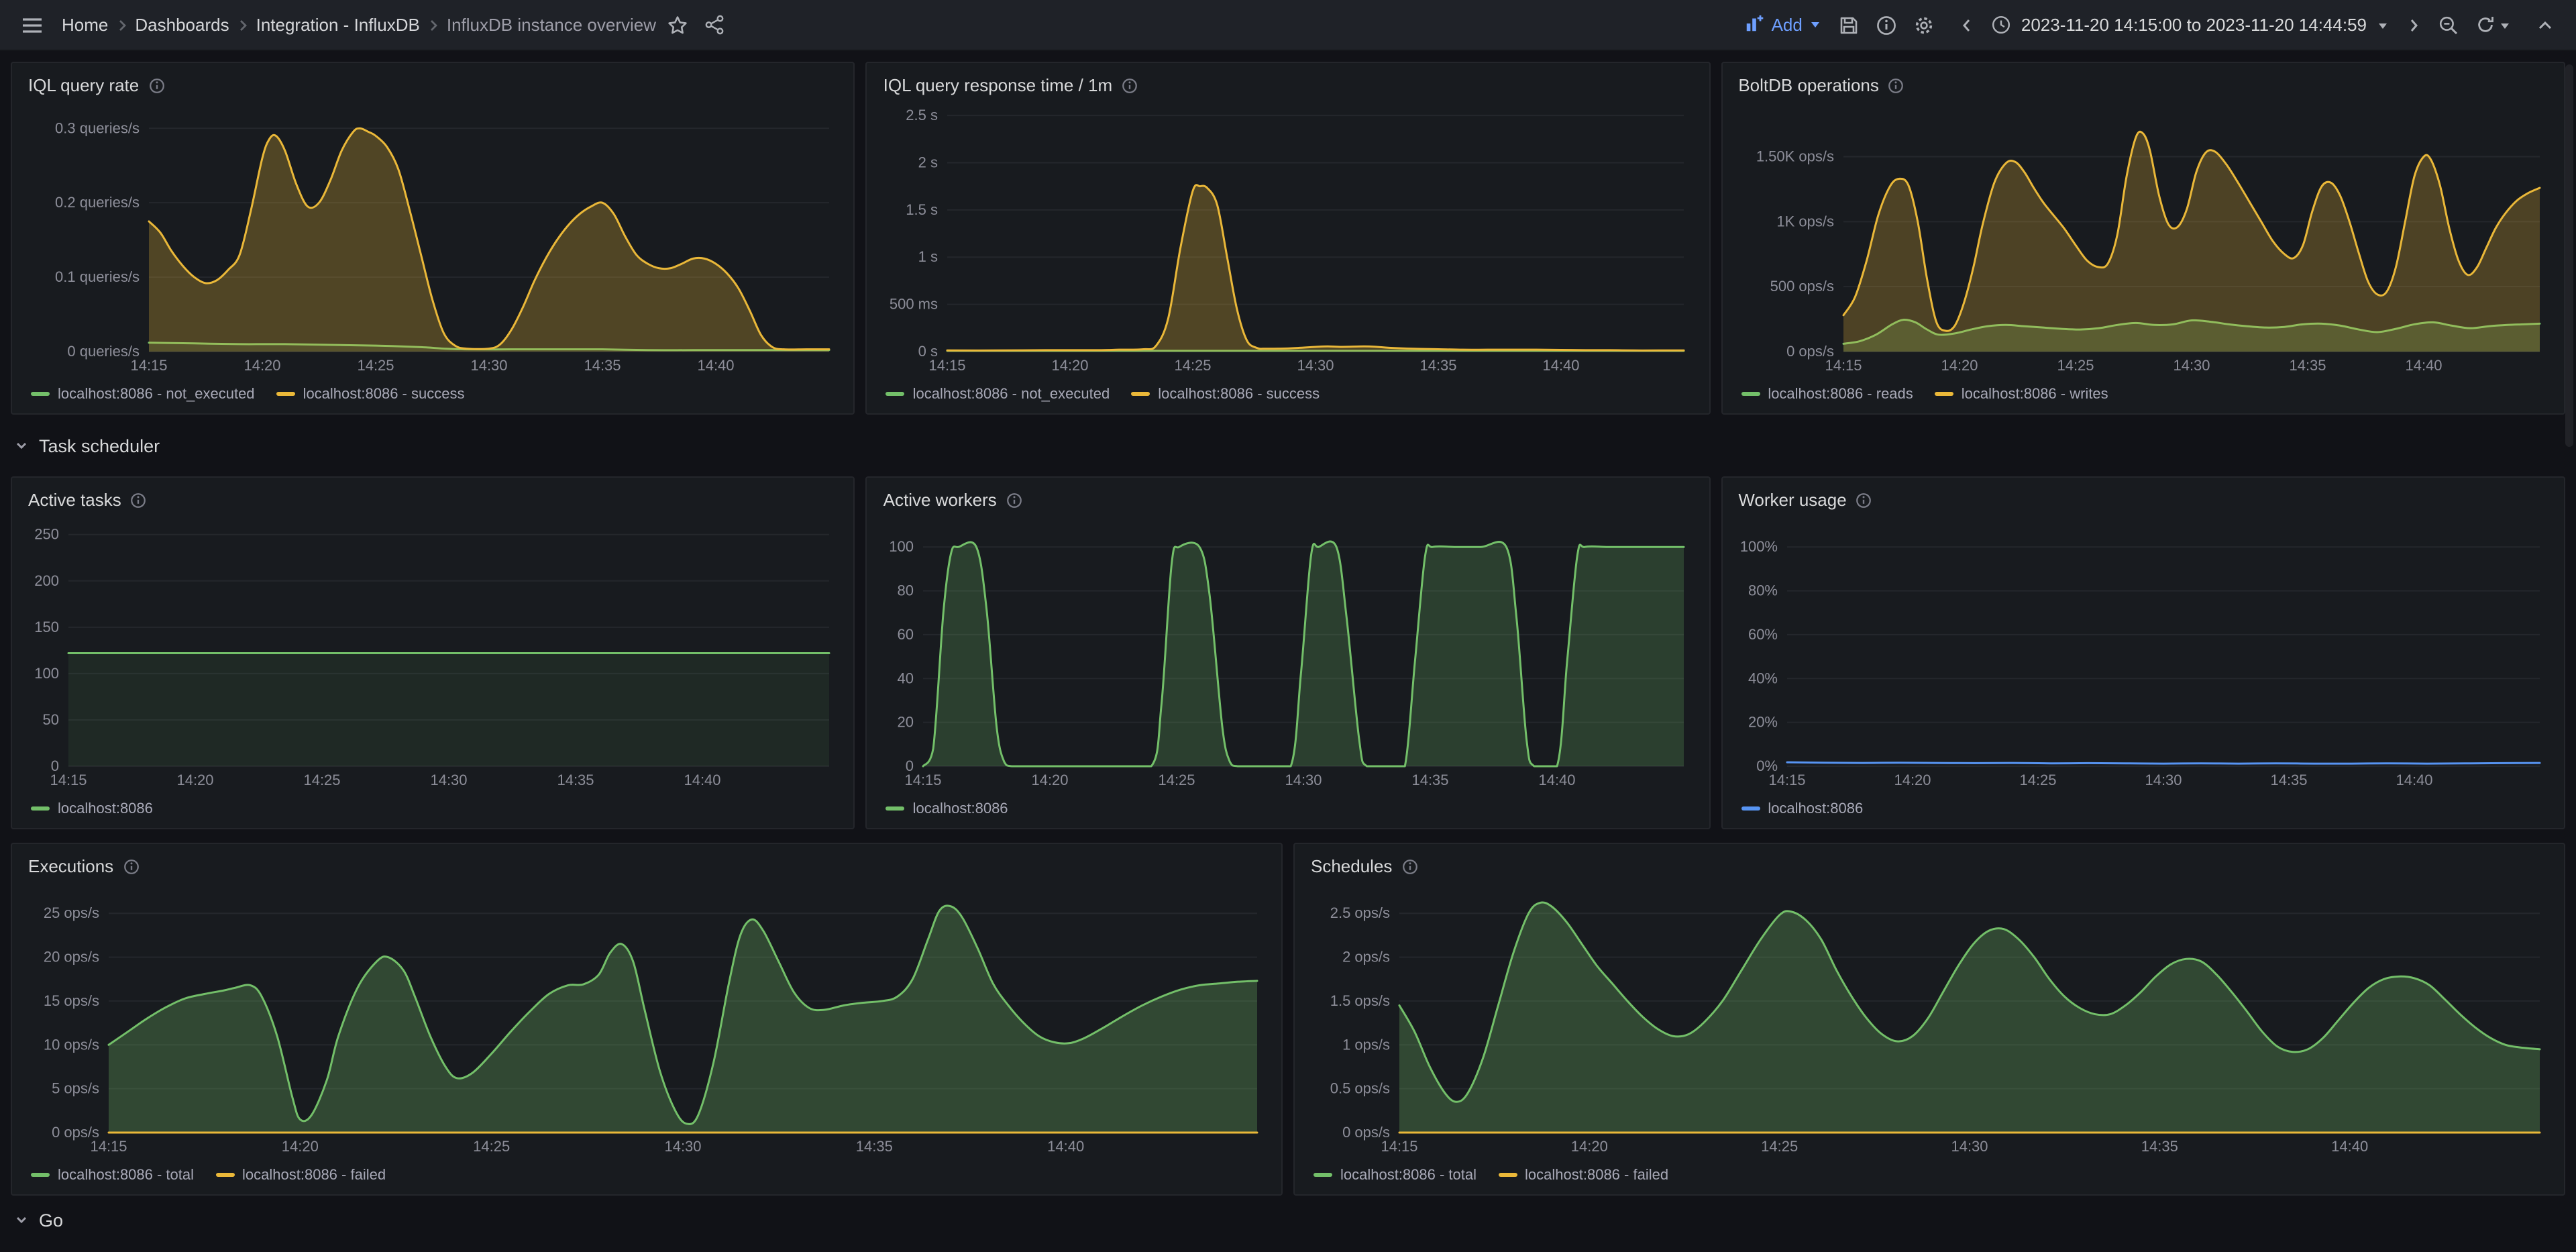 The height and width of the screenshot is (1252, 2576). I want to click on add-panel-button: Add, so click(1784, 24).